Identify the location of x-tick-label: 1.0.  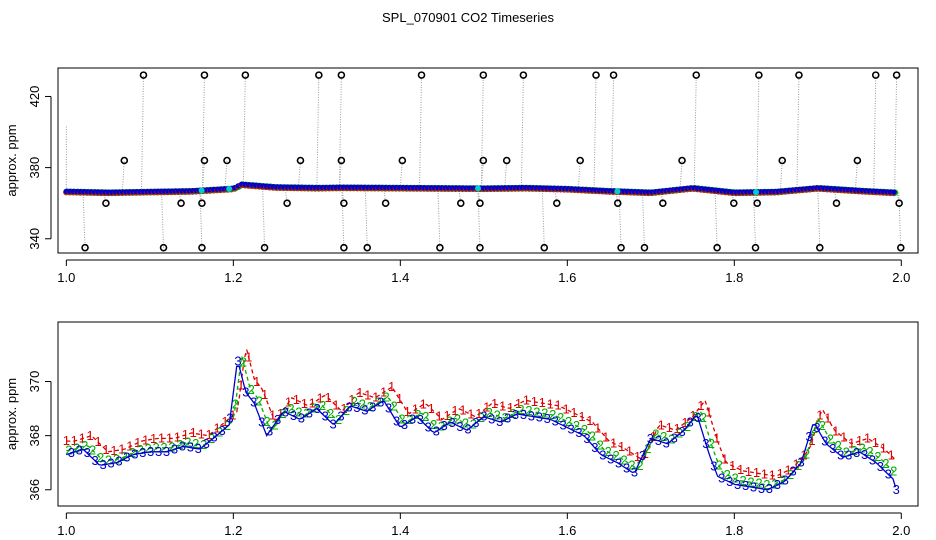
(66, 530).